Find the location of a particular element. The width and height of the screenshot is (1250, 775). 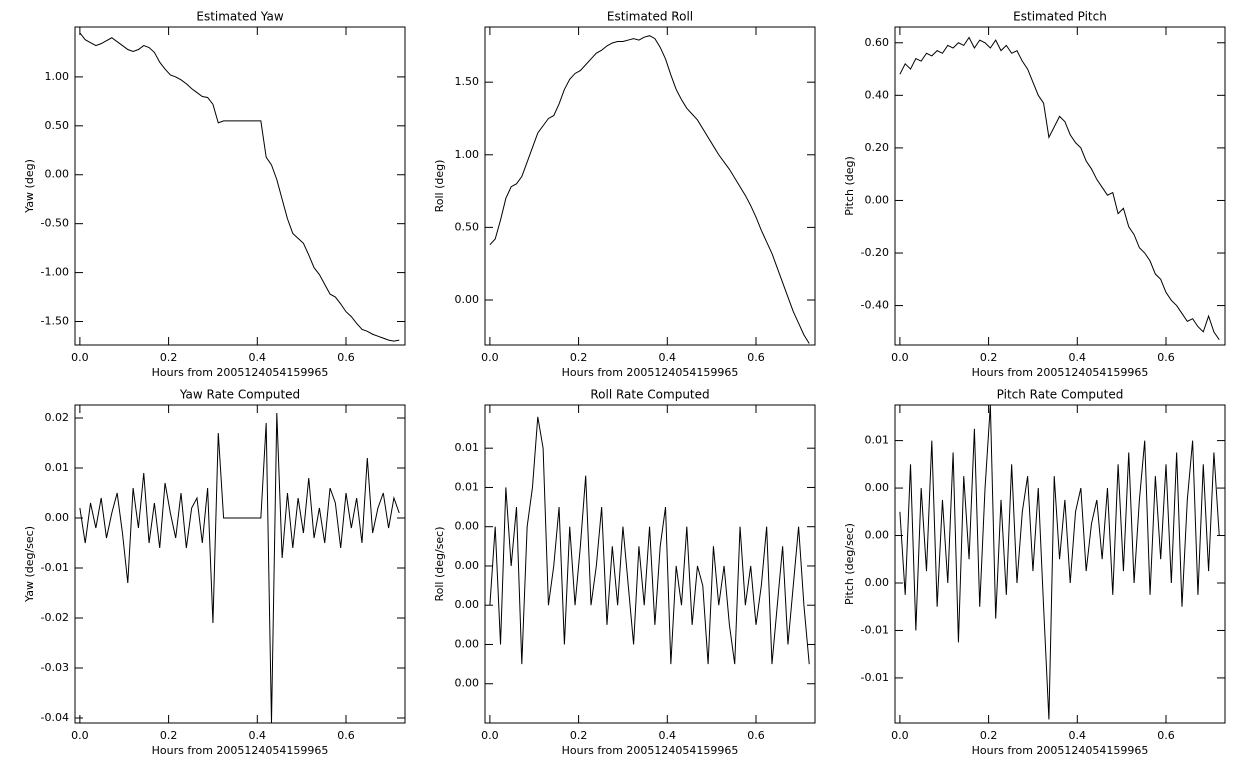

y-tick-label: 0.40 is located at coordinates (877, 94).